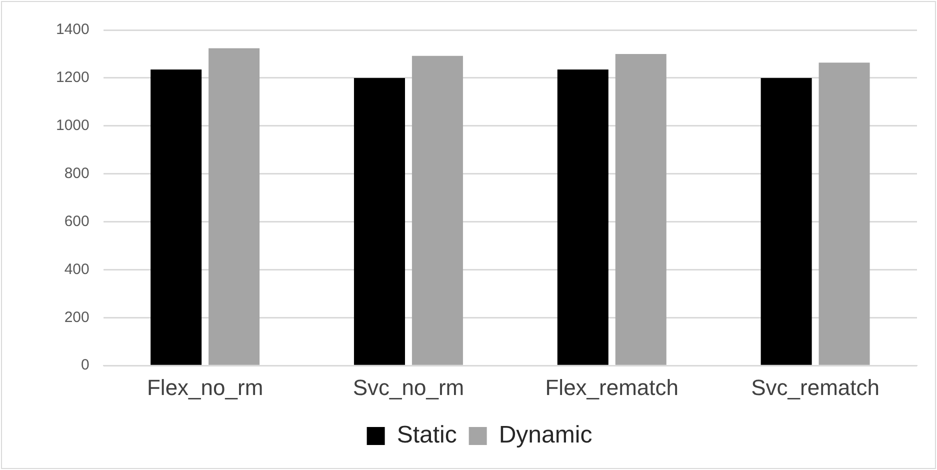 The image size is (937, 470). What do you see at coordinates (426, 435) in the screenshot?
I see `legend-label: Static` at bounding box center [426, 435].